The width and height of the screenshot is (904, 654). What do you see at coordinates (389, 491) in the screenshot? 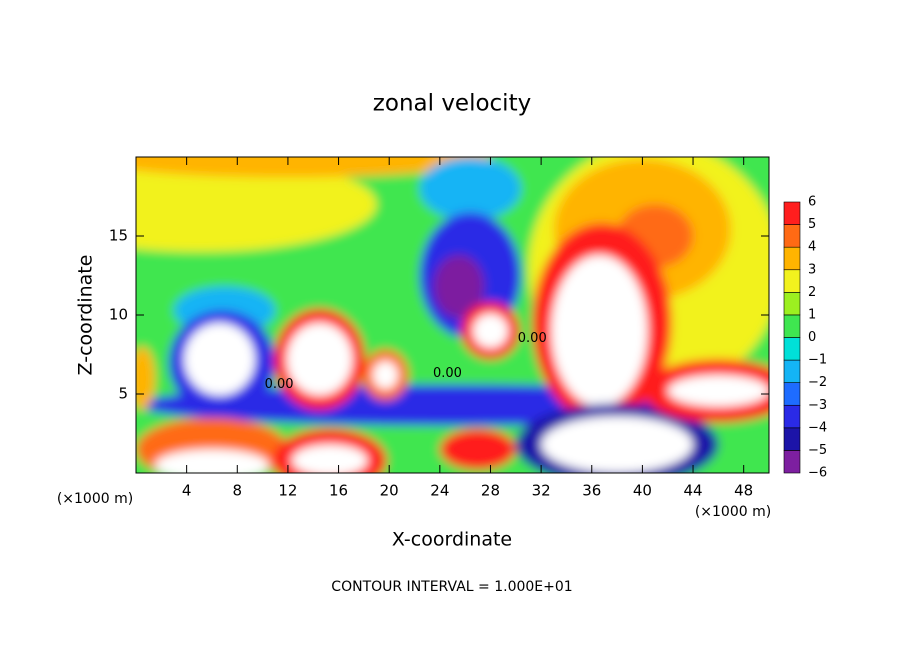
I see `x-tick-label: 20` at bounding box center [389, 491].